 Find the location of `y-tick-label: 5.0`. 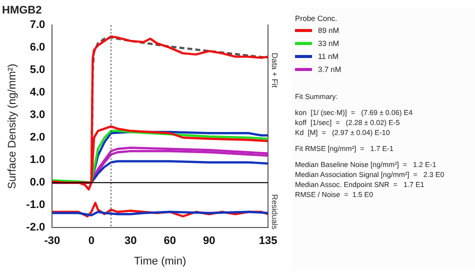

y-tick-label: 5.0 is located at coordinates (38, 70).